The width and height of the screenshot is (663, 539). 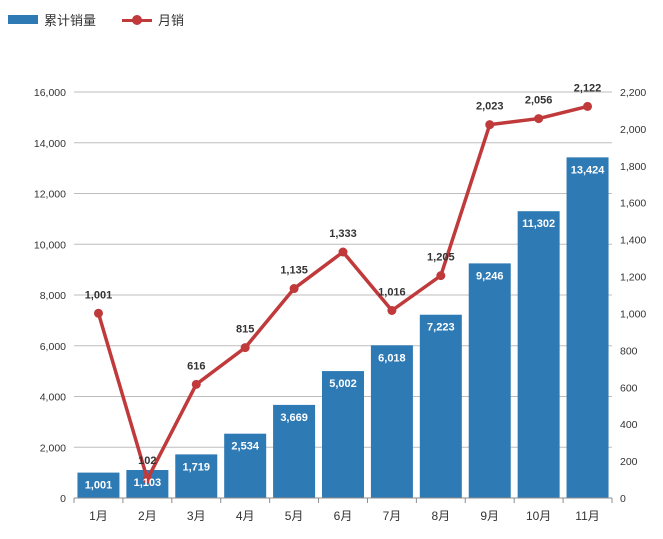 What do you see at coordinates (343, 234) in the screenshot?
I see `line-value-label: 1,333` at bounding box center [343, 234].